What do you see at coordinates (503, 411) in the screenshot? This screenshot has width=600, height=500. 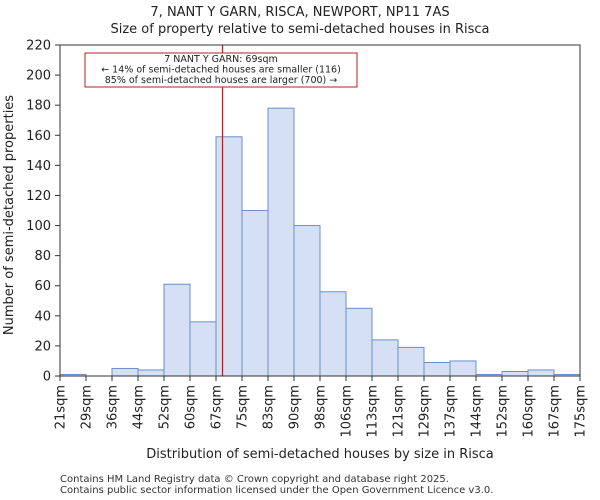 I see `x-tick-label: 152sqm` at bounding box center [503, 411].